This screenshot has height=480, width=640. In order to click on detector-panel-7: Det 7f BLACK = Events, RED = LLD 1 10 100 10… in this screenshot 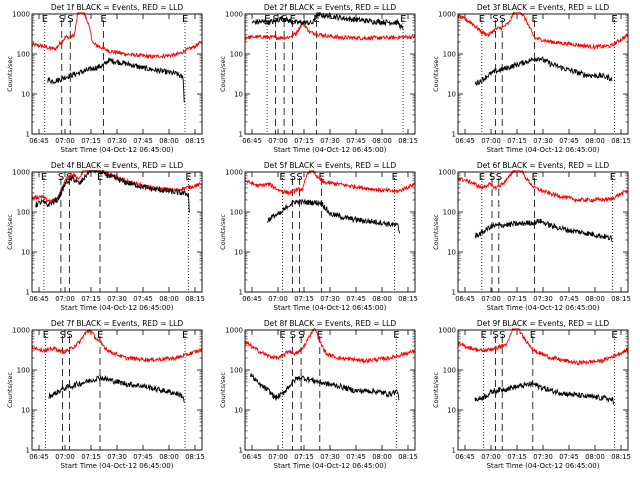, I will do `click(105, 394)`.